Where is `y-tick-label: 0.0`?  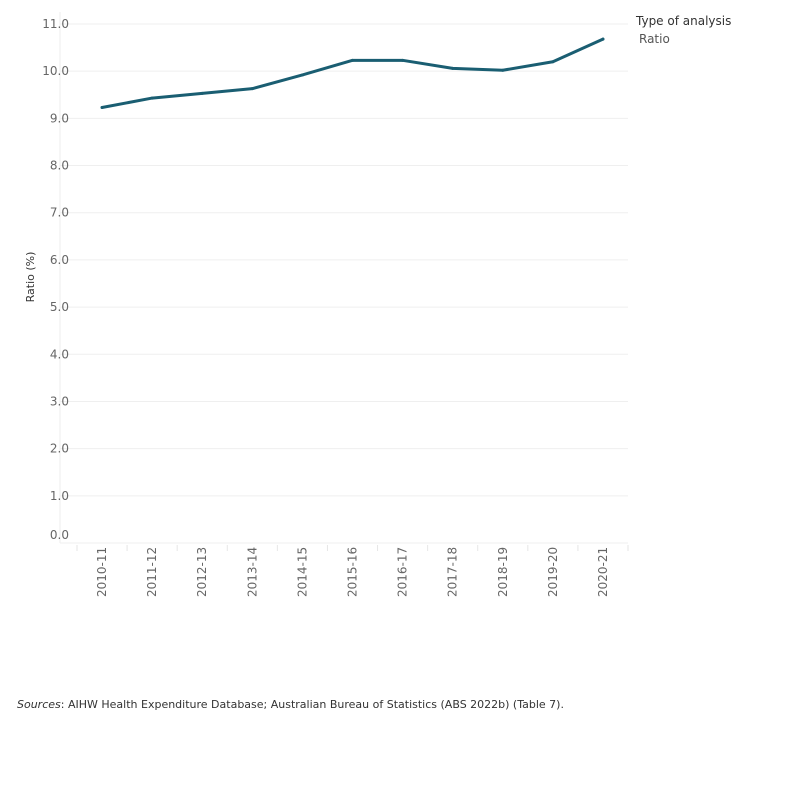
y-tick-label: 0.0 is located at coordinates (59, 535).